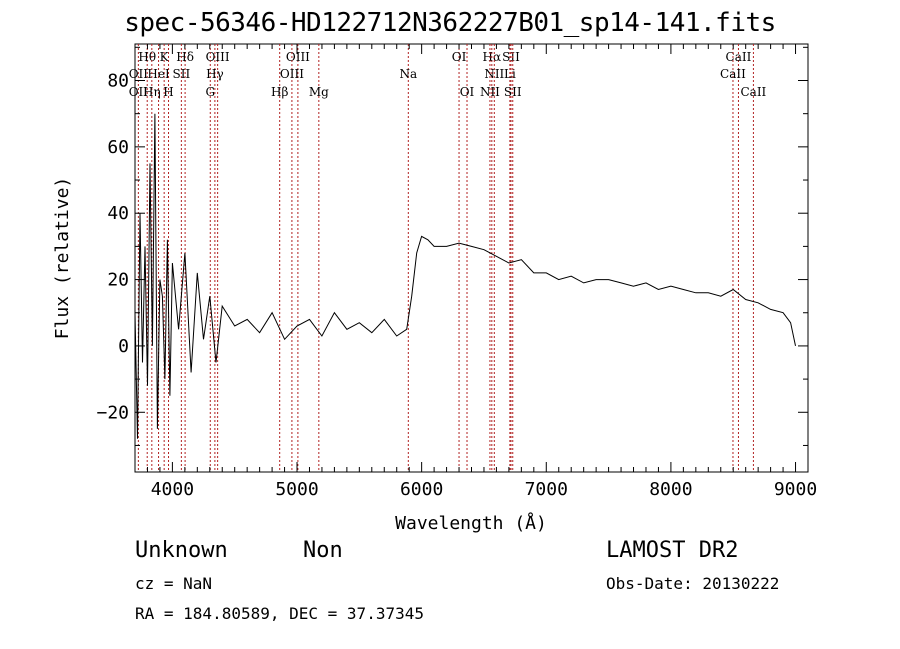  I want to click on y-tick-label: −20, so click(112, 412).